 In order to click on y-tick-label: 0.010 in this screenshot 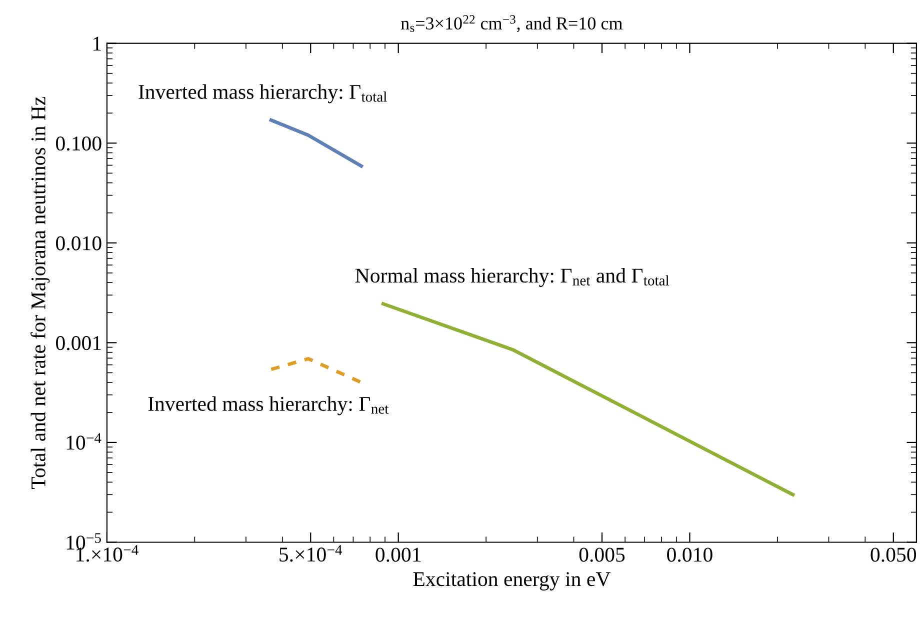, I will do `click(79, 243)`.